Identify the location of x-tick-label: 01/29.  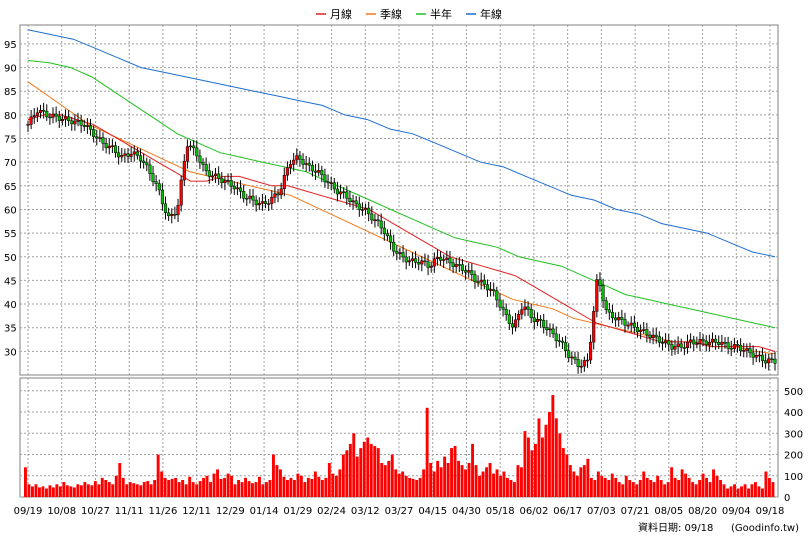
(297, 511).